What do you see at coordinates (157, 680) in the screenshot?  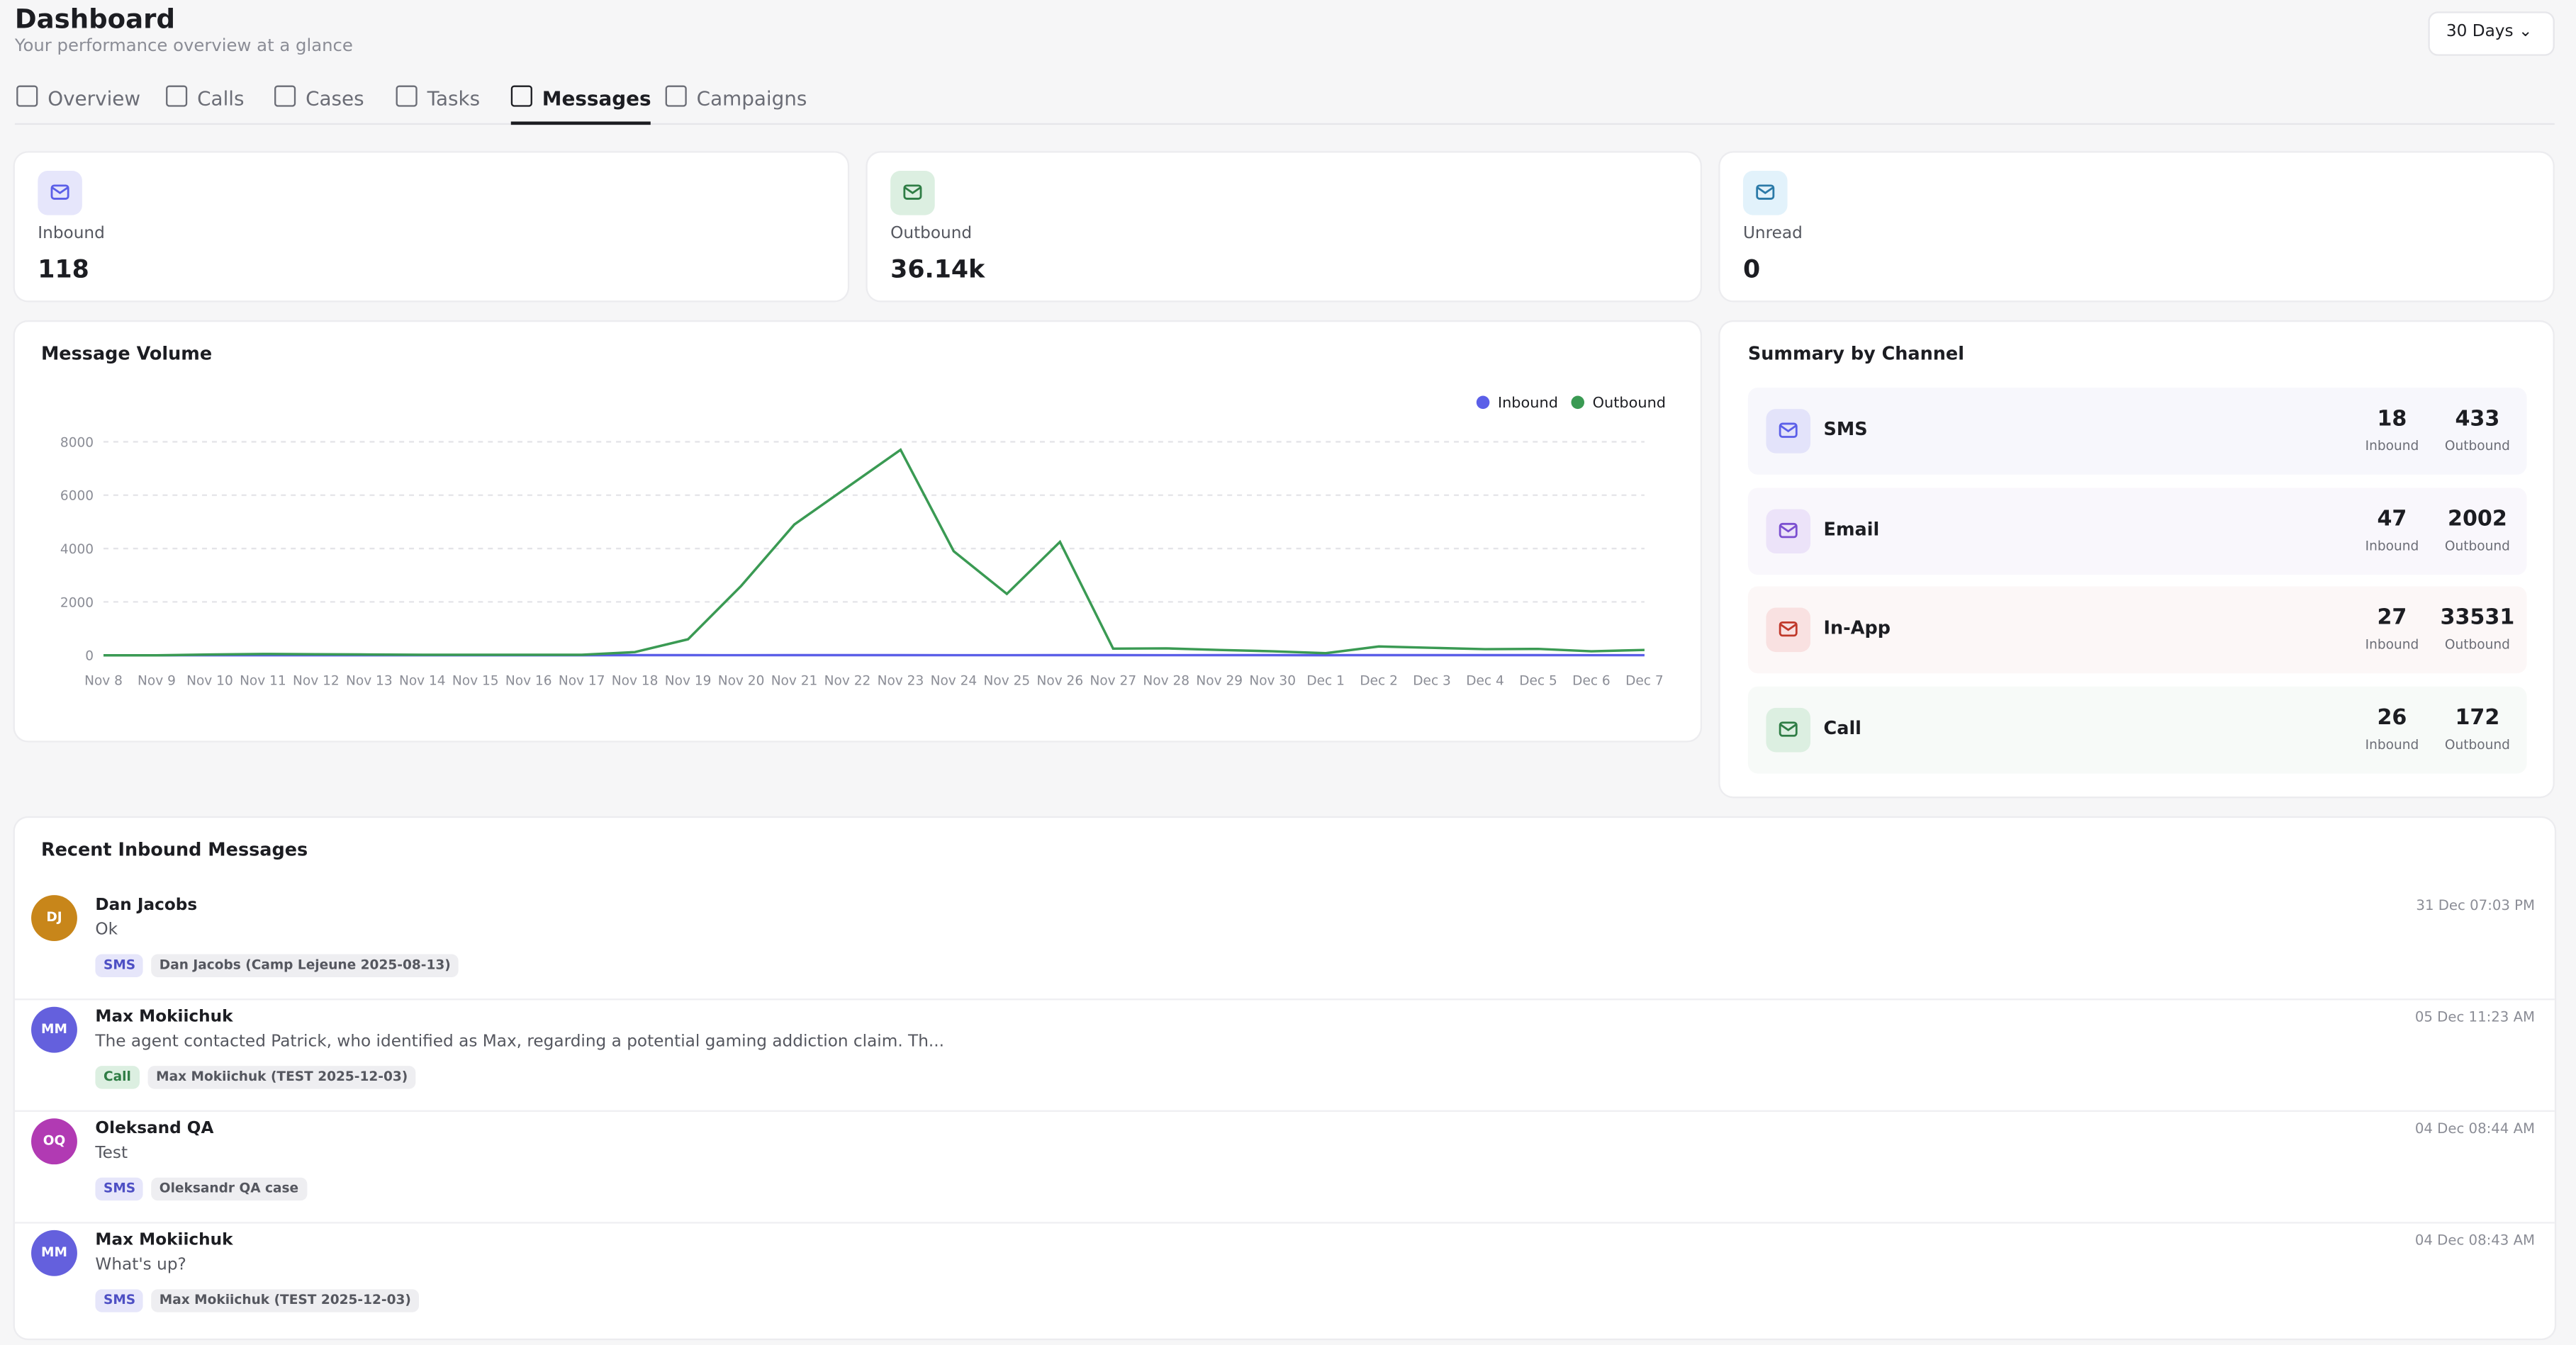 I see `x-tick-label: Nov 9` at bounding box center [157, 680].